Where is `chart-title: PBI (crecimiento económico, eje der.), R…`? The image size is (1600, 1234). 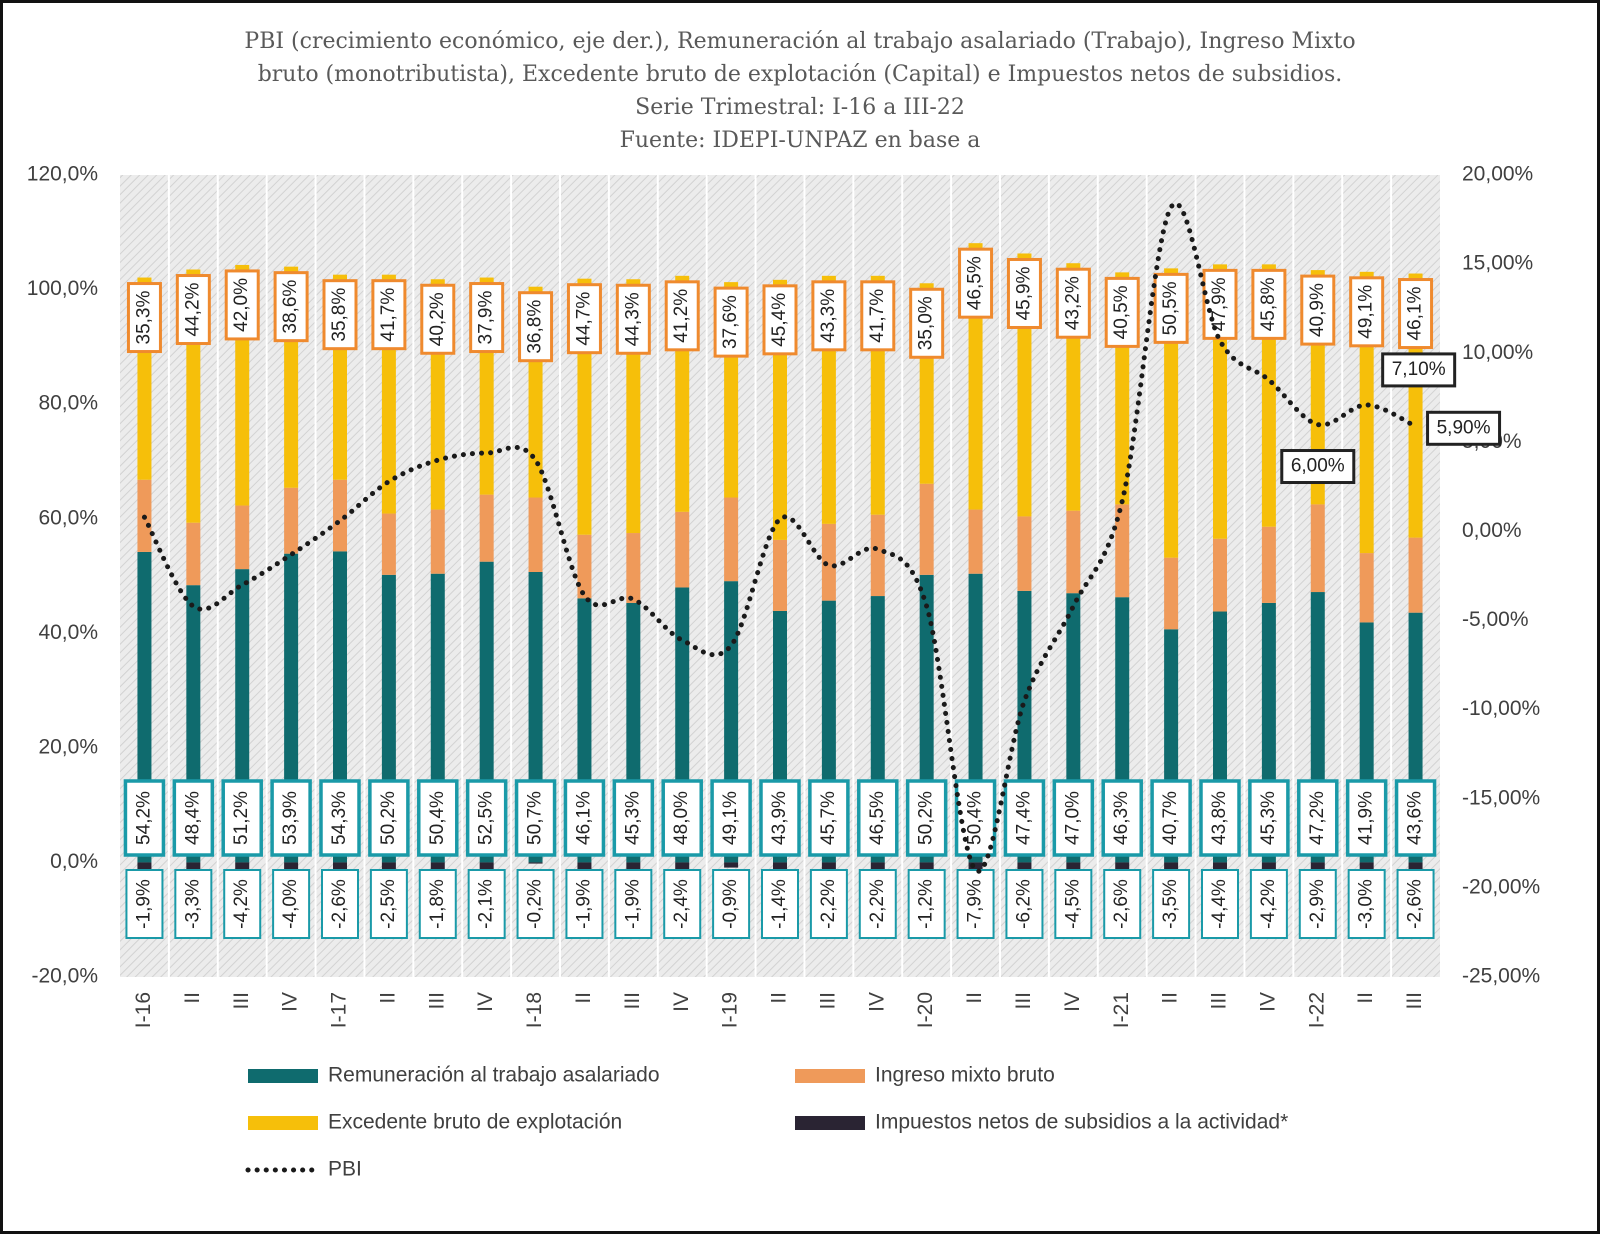 chart-title: PBI (crecimiento económico, eje der.), R… is located at coordinates (799, 41).